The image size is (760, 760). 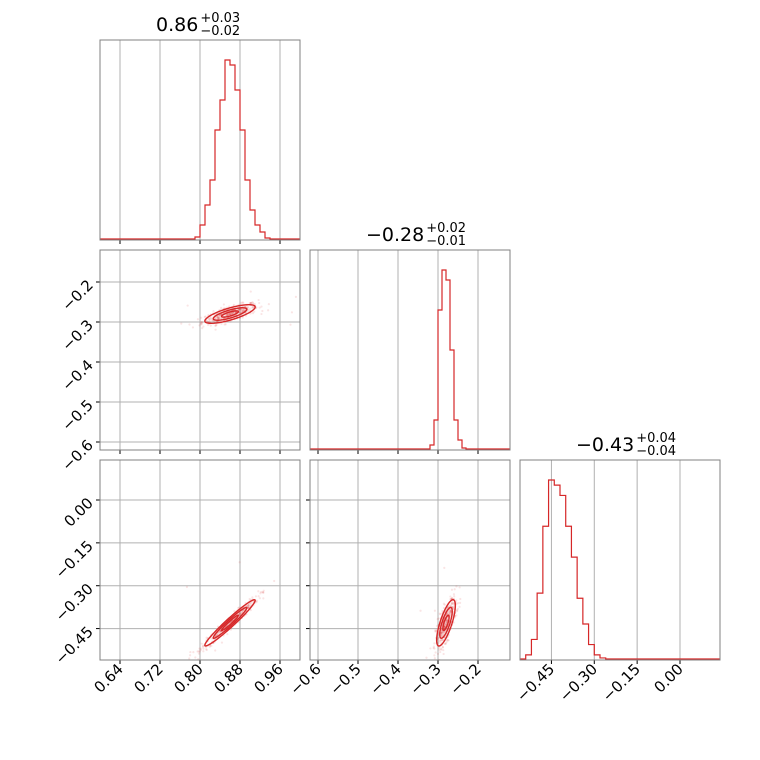 What do you see at coordinates (656, 451) in the screenshot?
I see `title-lower-error: −0.04` at bounding box center [656, 451].